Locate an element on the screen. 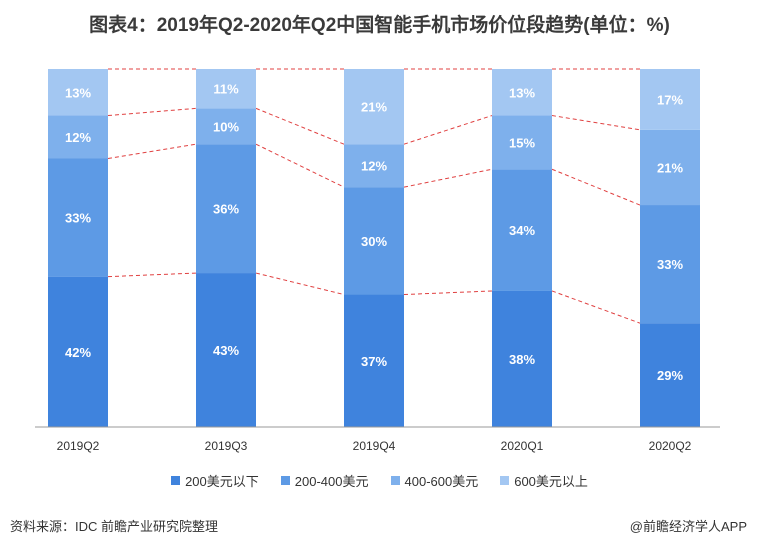  data-label-2020Q2-series-0: 29% is located at coordinates (670, 375).